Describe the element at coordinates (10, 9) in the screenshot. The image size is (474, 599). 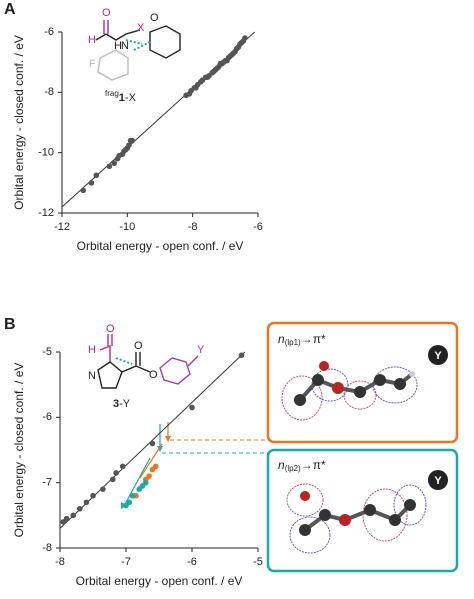
I see `panel-letter: A` at that location.